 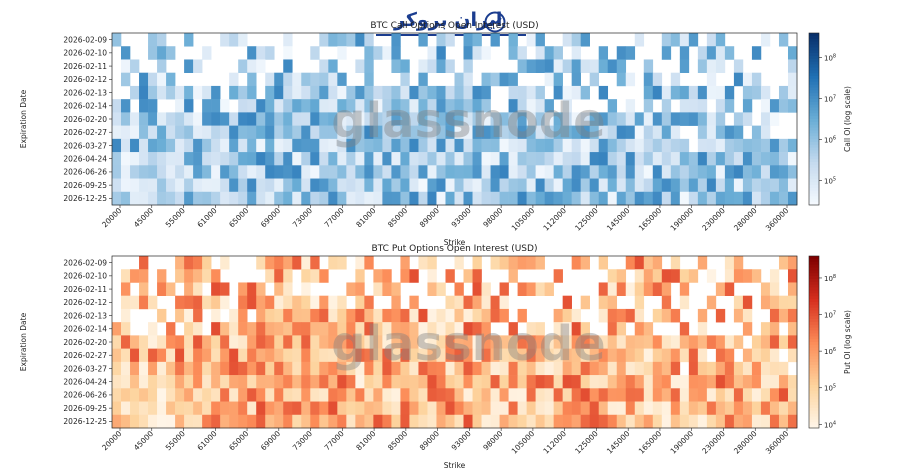 What do you see at coordinates (85, 381) in the screenshot?
I see `y-tick-label: 2026-04-24` at bounding box center [85, 381].